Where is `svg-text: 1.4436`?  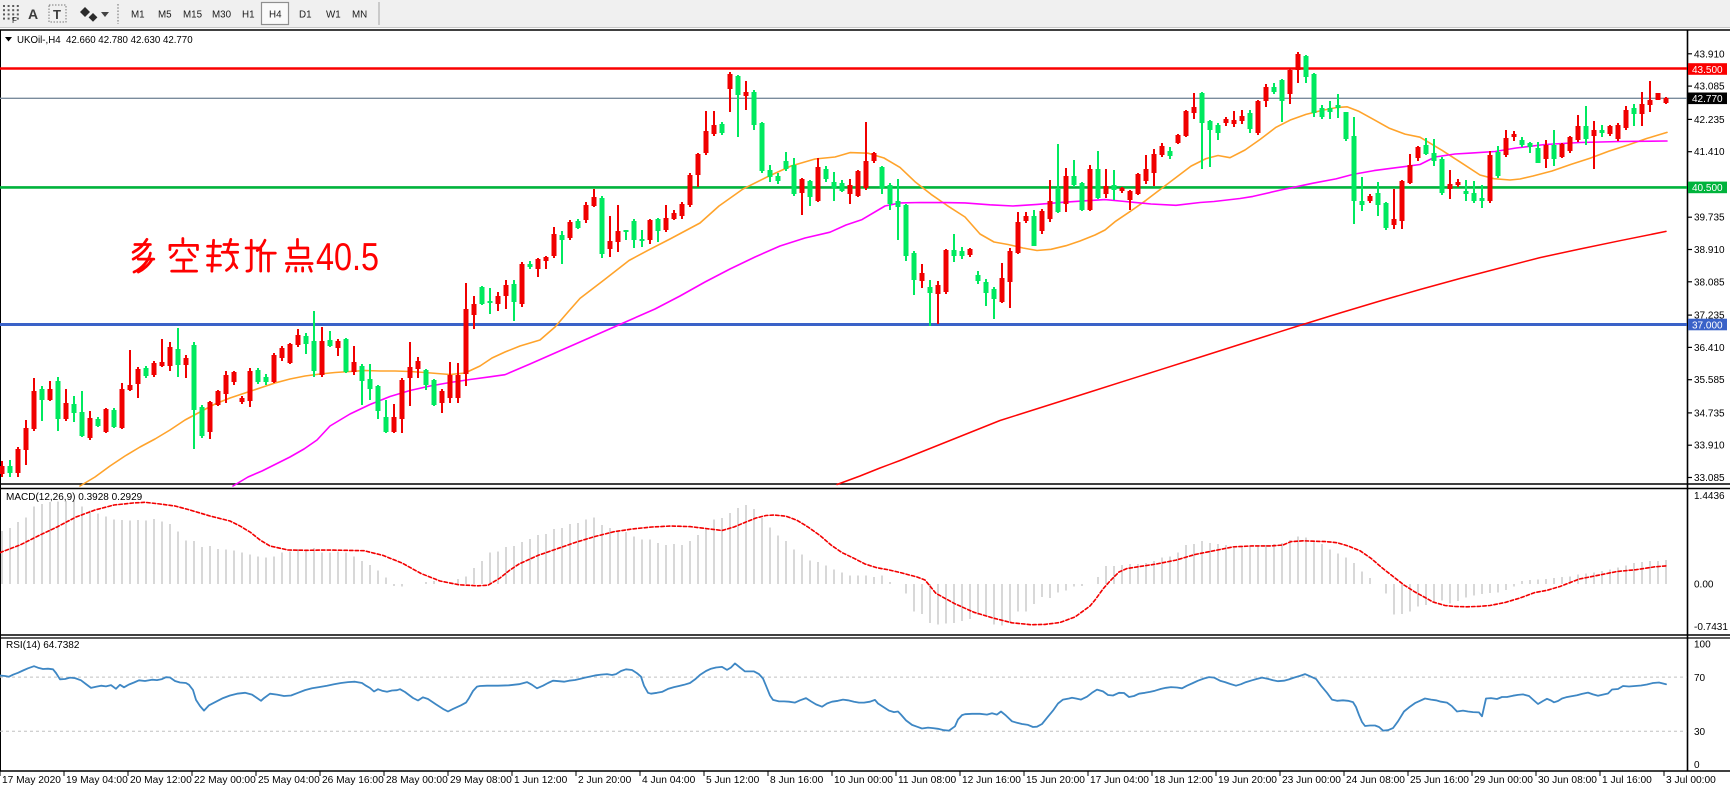
svg-text: 1.4436 is located at coordinates (1709, 496).